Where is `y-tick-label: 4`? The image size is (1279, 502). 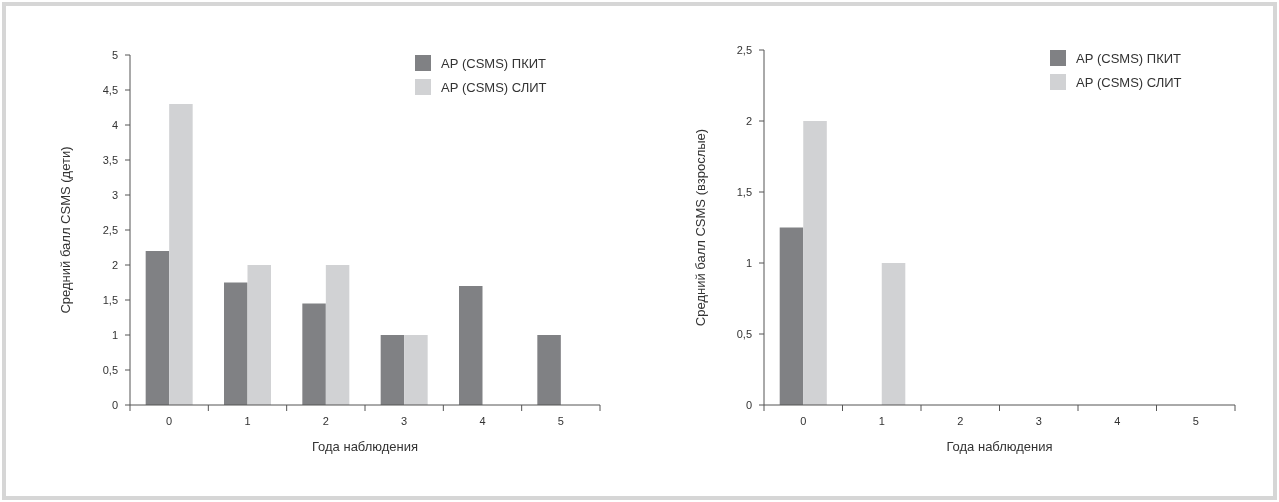 y-tick-label: 4 is located at coordinates (114, 124).